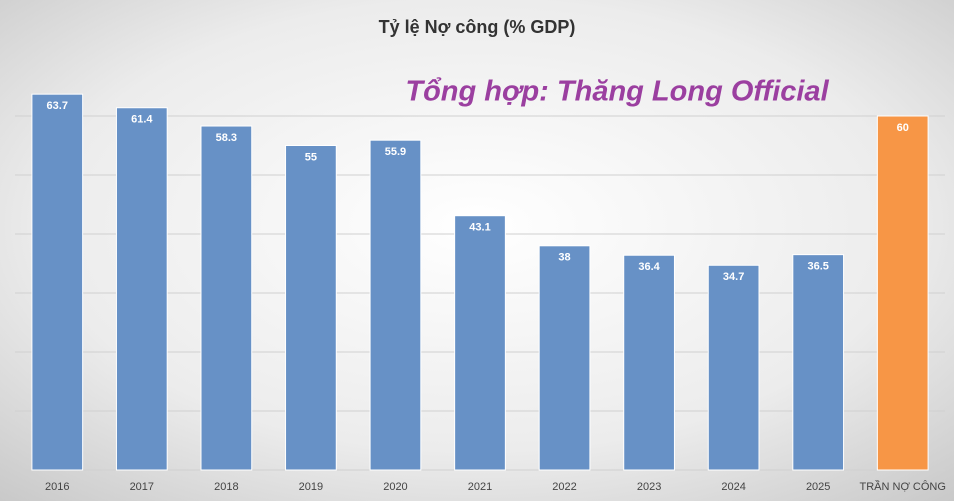 Image resolution: width=954 pixels, height=501 pixels. Describe the element at coordinates (564, 487) in the screenshot. I see `x-tick-label: 2022` at that location.